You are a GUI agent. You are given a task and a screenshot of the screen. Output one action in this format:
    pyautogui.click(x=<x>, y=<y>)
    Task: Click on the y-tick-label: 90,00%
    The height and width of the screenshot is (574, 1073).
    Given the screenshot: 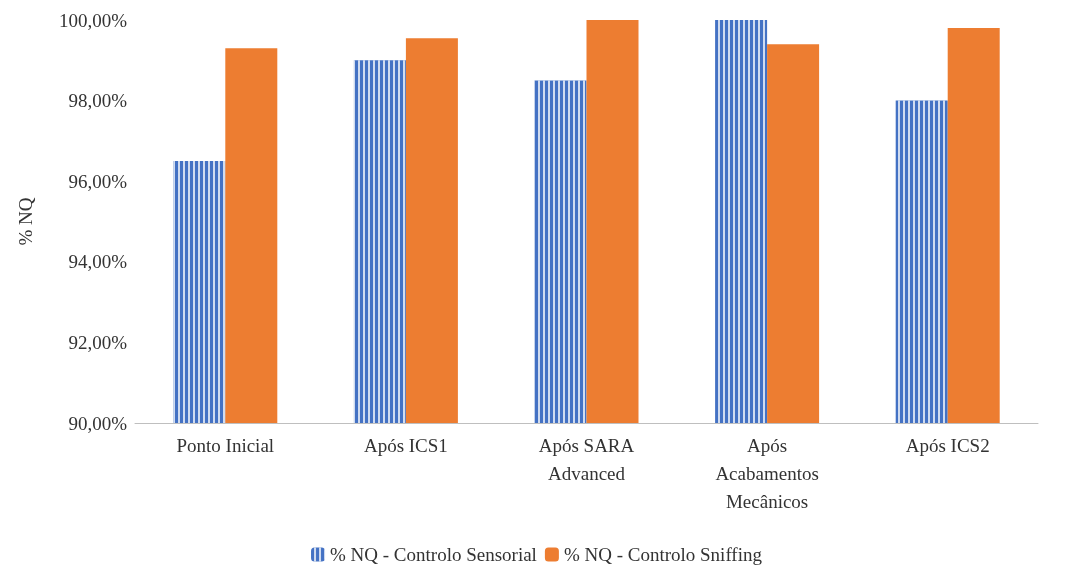 What is the action you would take?
    pyautogui.click(x=98, y=423)
    